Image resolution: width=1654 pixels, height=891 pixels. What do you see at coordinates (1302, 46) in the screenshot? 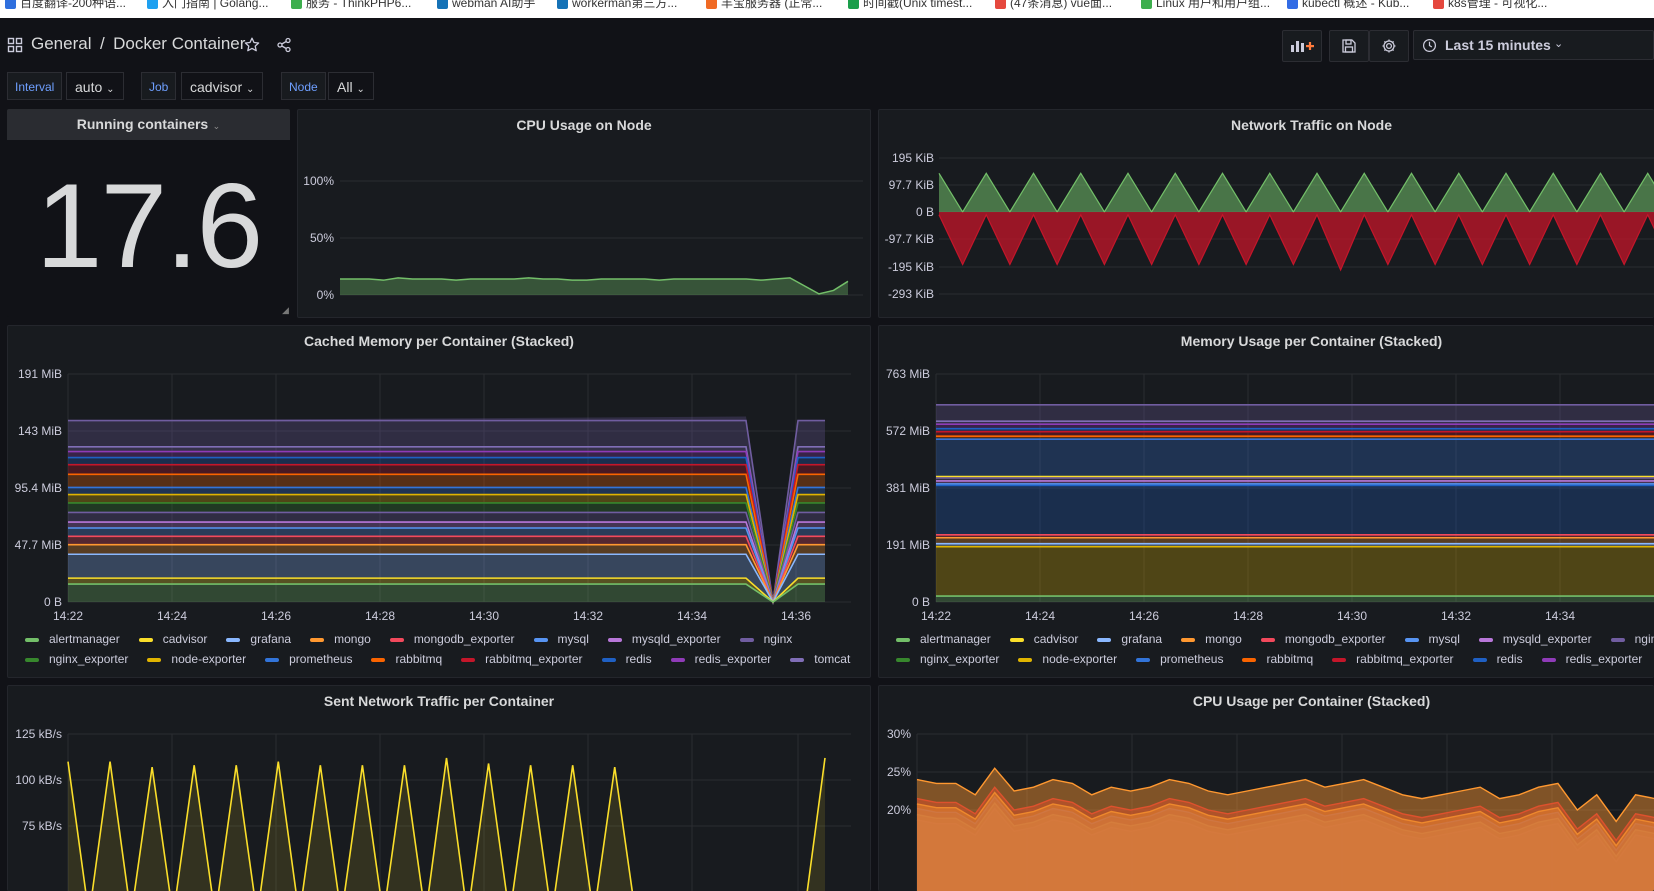
I see `add-panel-button` at bounding box center [1302, 46].